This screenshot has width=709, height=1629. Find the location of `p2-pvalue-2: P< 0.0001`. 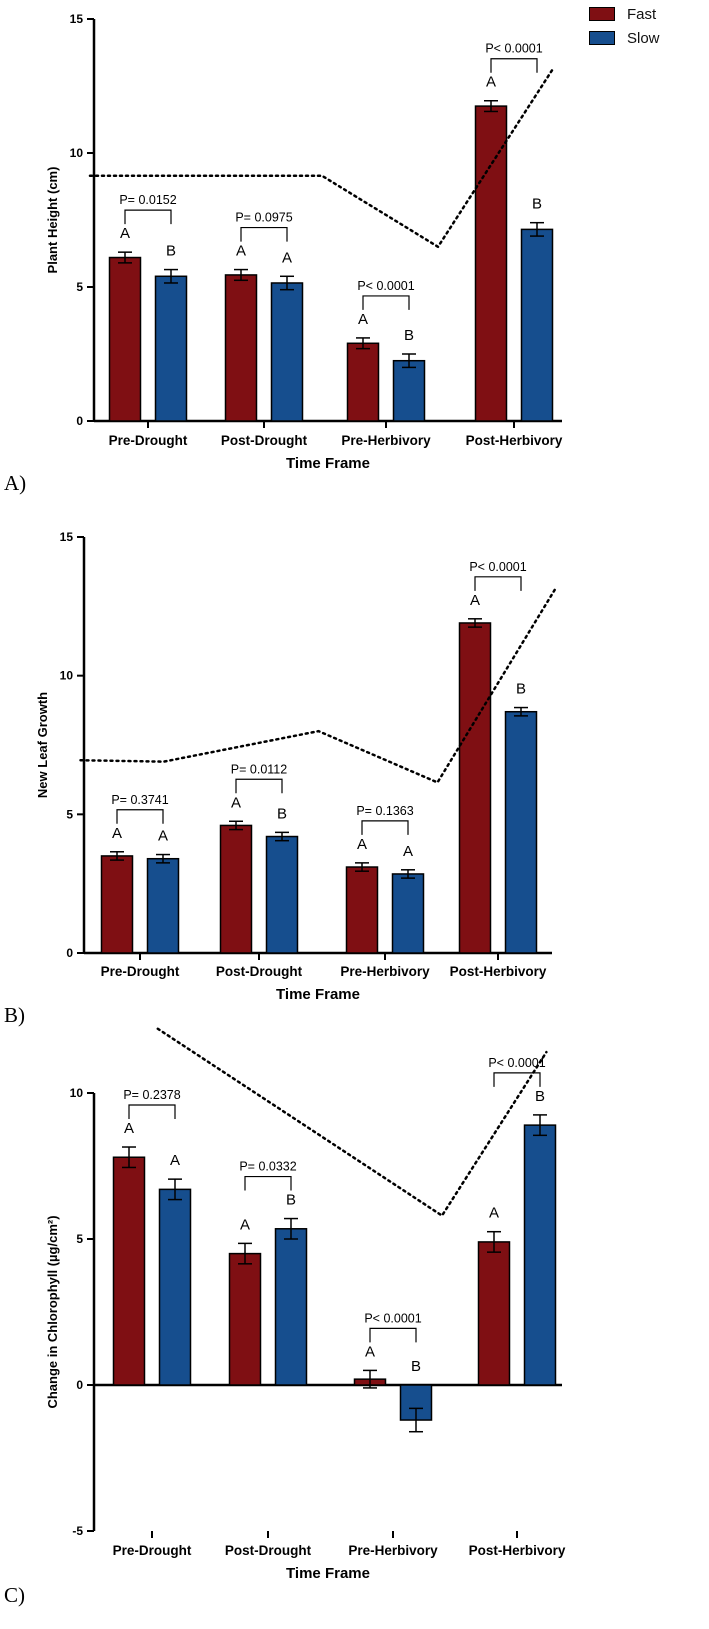

p2-pvalue-2: P< 0.0001 is located at coordinates (392, 1318).